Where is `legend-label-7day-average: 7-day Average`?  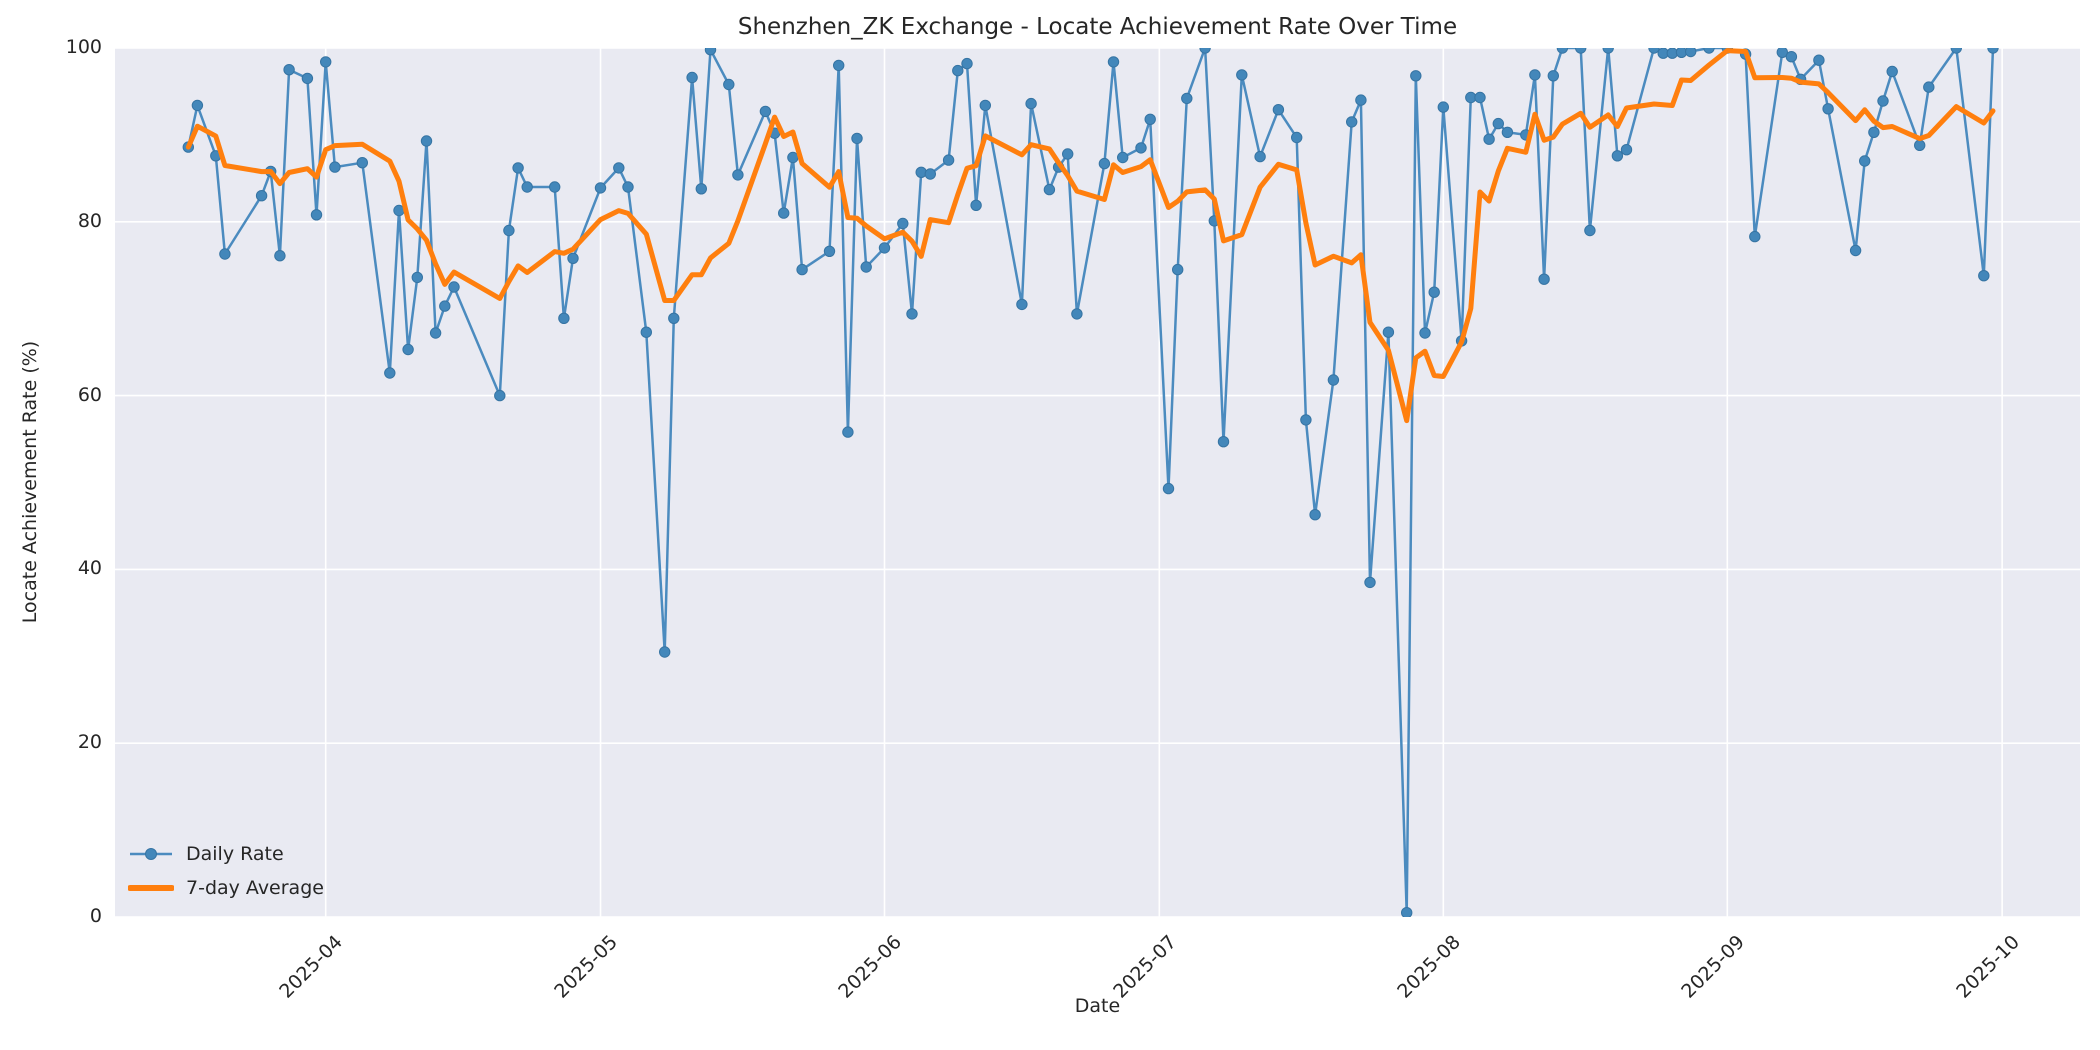
legend-label-7day-average: 7-day Average is located at coordinates (255, 888).